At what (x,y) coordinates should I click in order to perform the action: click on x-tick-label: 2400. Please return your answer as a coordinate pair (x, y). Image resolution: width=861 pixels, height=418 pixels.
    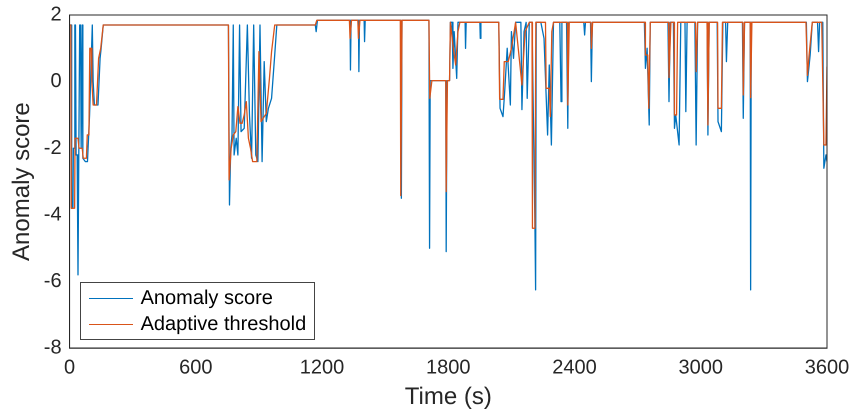
    Looking at the image, I should click on (574, 367).